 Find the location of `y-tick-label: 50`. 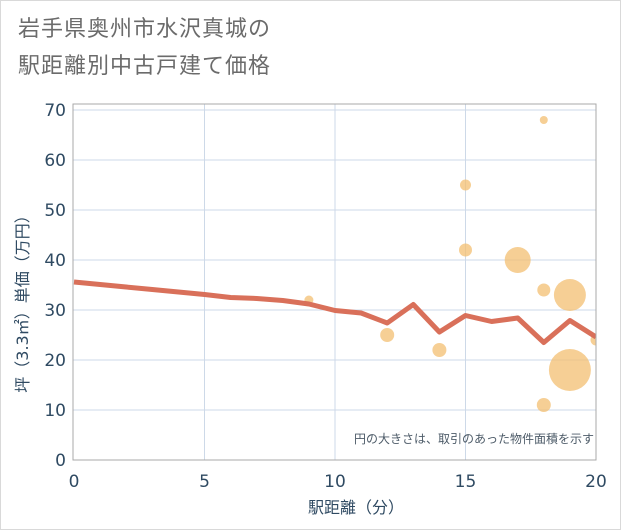

y-tick-label: 50 is located at coordinates (55, 211).